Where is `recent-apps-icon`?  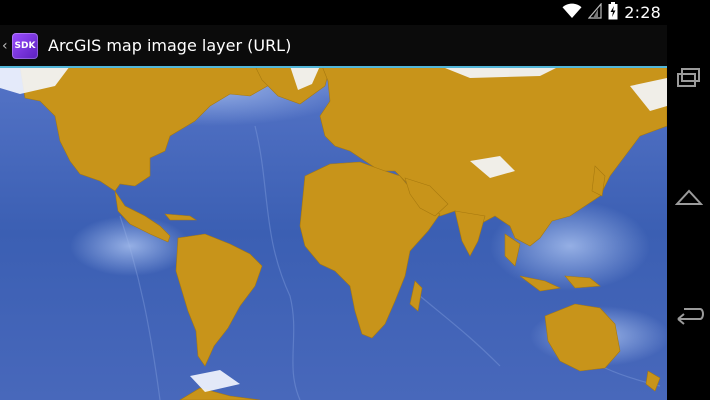
recent-apps-icon is located at coordinates (689, 80).